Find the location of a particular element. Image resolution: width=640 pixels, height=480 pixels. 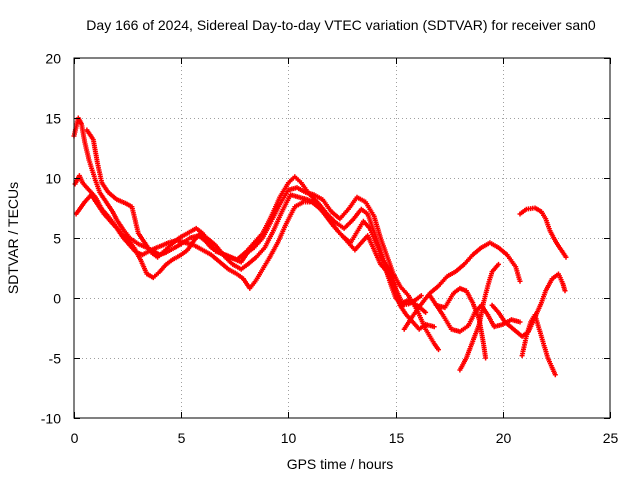

y-tick-label: -10 is located at coordinates (51, 419).